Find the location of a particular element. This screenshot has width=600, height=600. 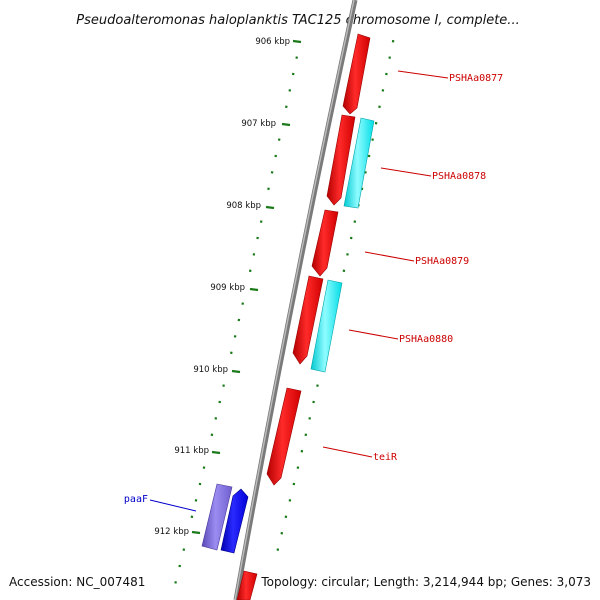

gene-label: PSHAa0879 is located at coordinates (442, 261).